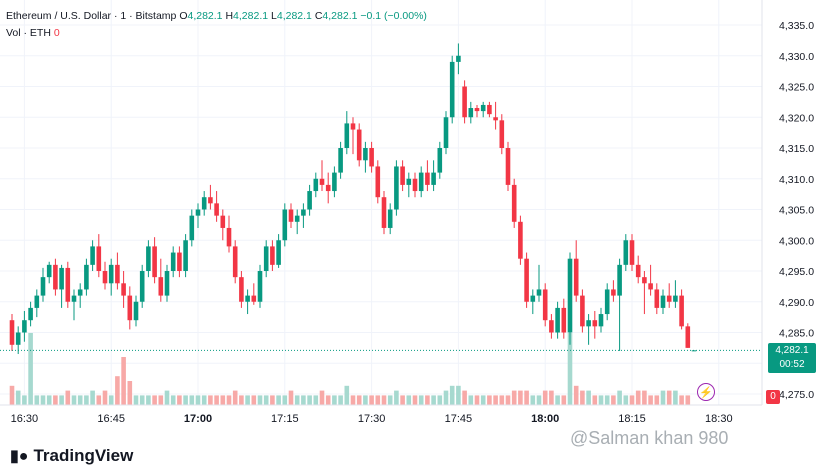 The image size is (828, 466). Describe the element at coordinates (545, 419) in the screenshot. I see `x-tick-label: 18:00` at that location.